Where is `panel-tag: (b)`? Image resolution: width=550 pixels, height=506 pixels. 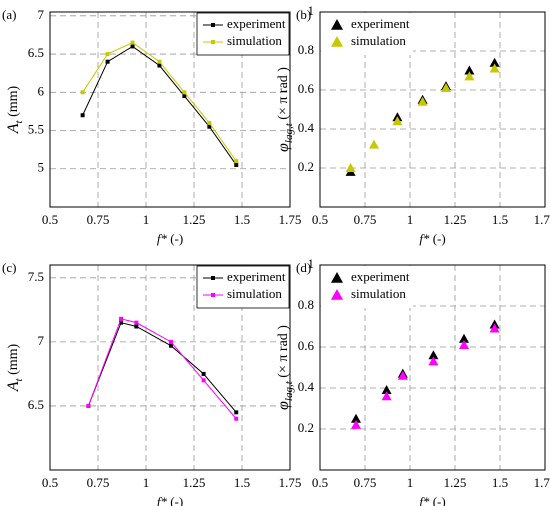
panel-tag: (b) is located at coordinates (303, 14).